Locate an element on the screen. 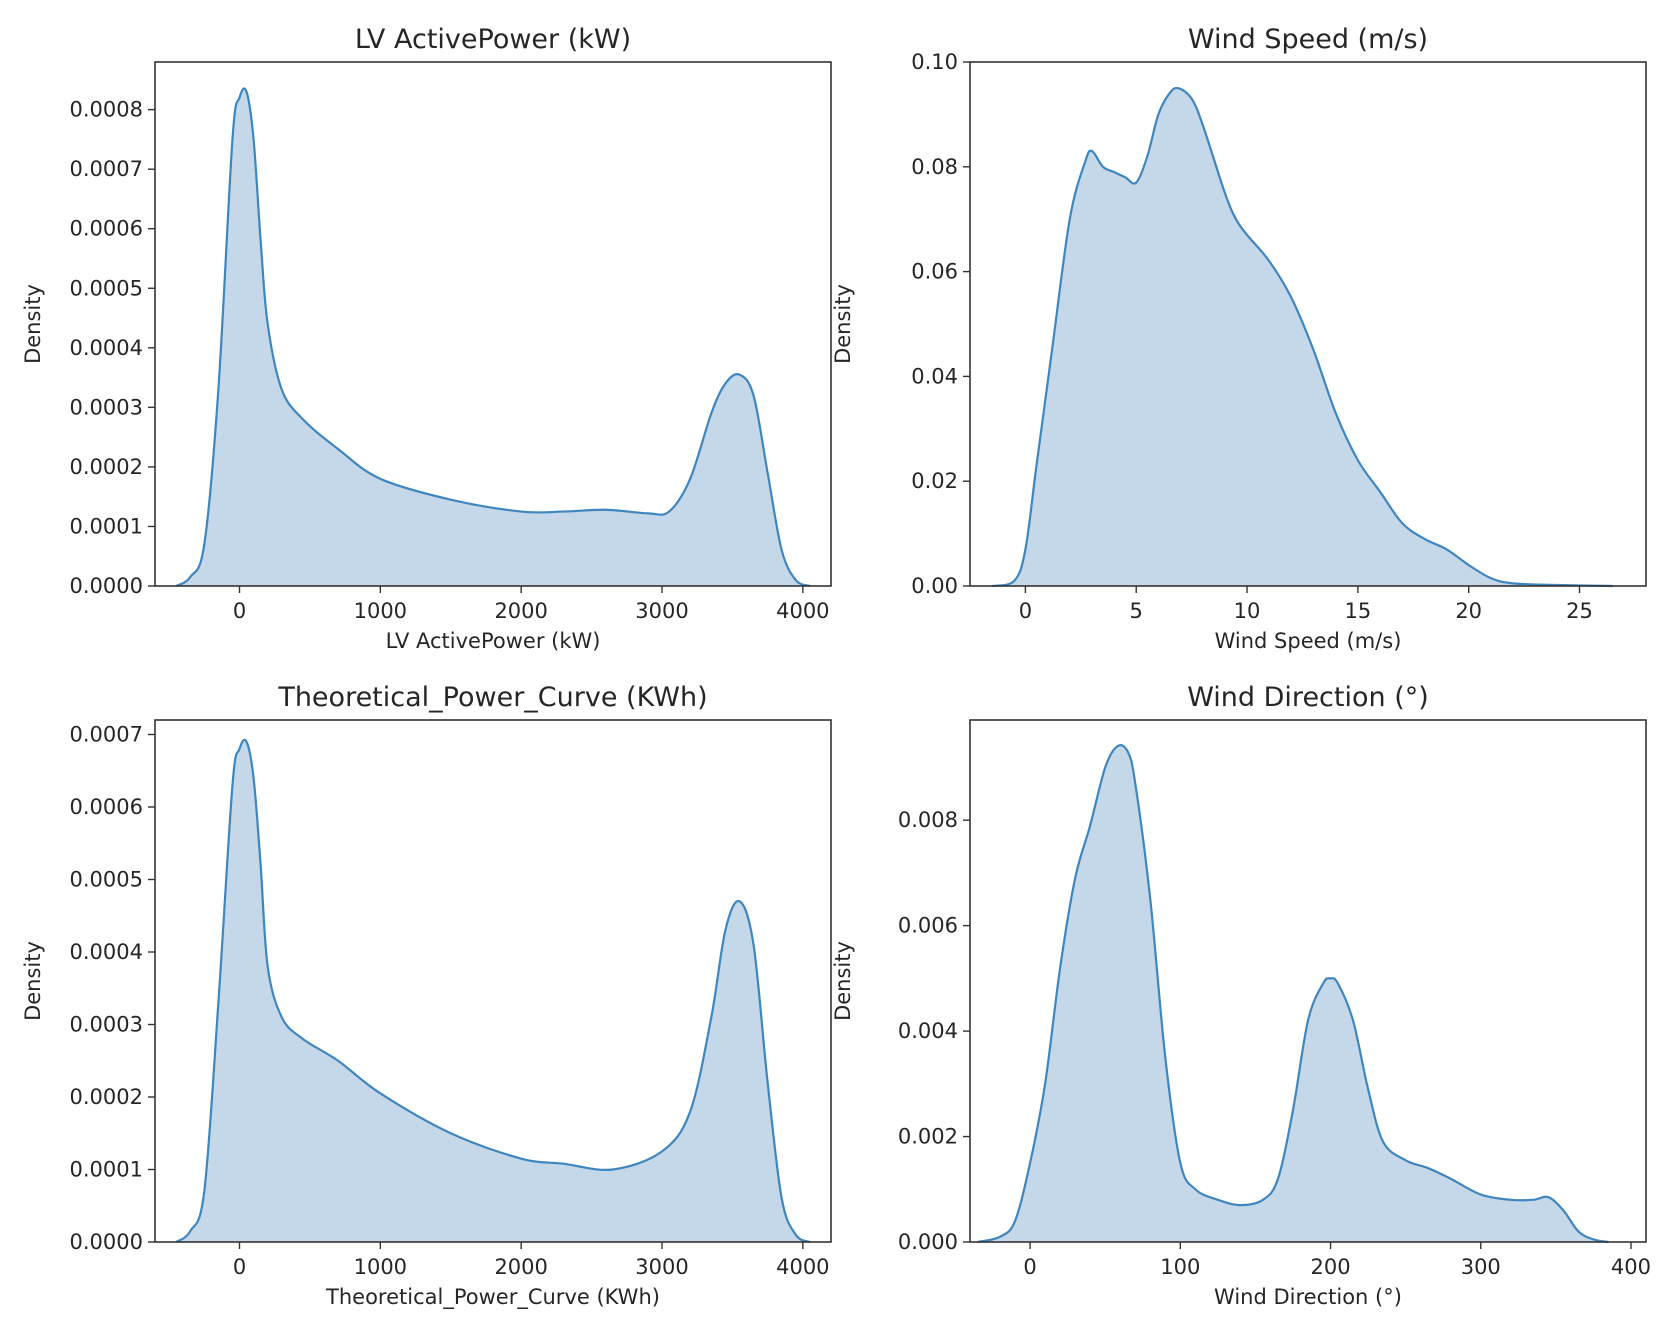 The width and height of the screenshot is (1670, 1328). x-axis-label: Wind Speed (m/s) is located at coordinates (1308, 641).